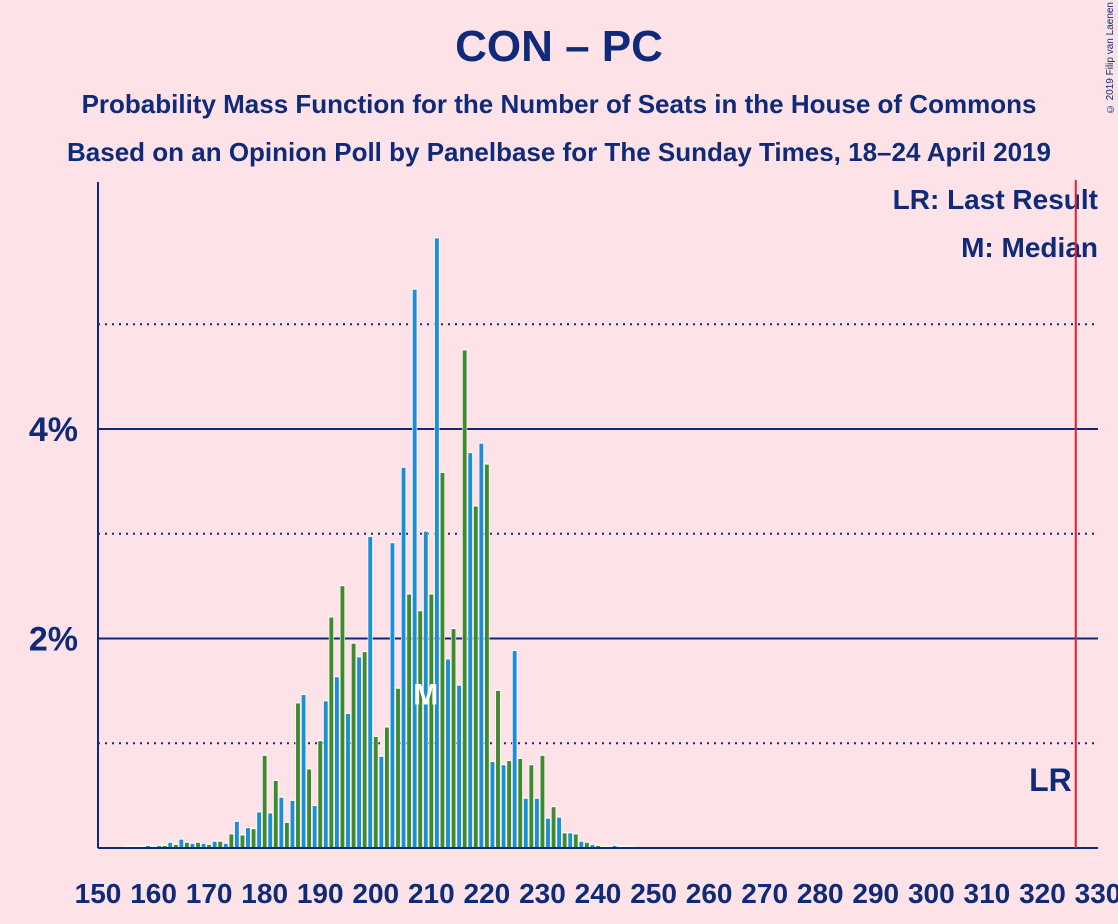  I want to click on x-tick-label: 200, so click(375, 893).